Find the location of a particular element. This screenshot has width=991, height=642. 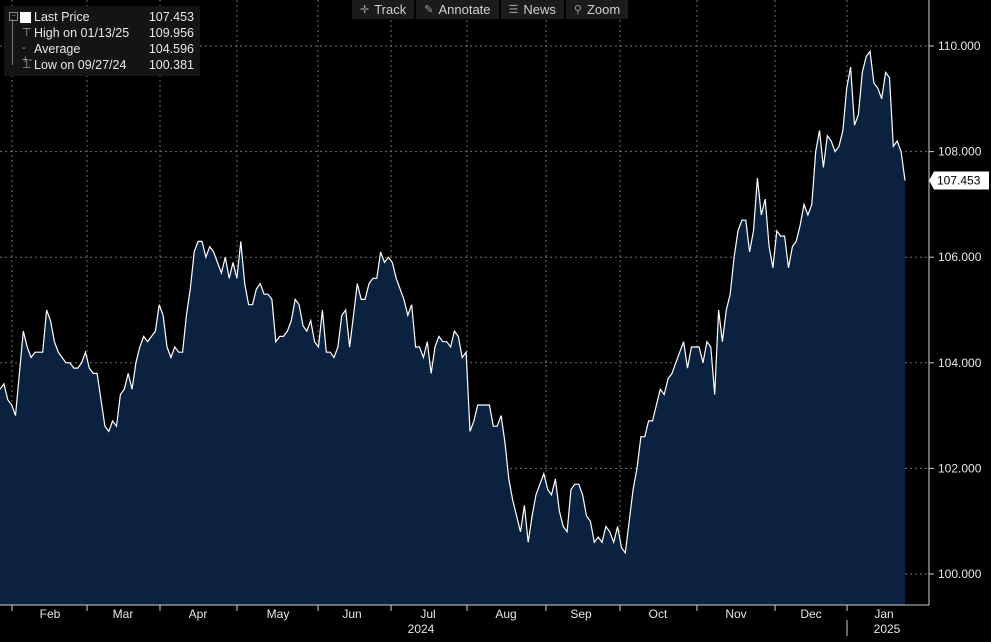

x-tick-label: Apr is located at coordinates (198, 614).